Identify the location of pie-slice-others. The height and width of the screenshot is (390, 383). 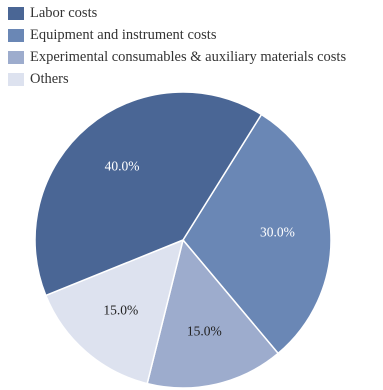
(114, 311).